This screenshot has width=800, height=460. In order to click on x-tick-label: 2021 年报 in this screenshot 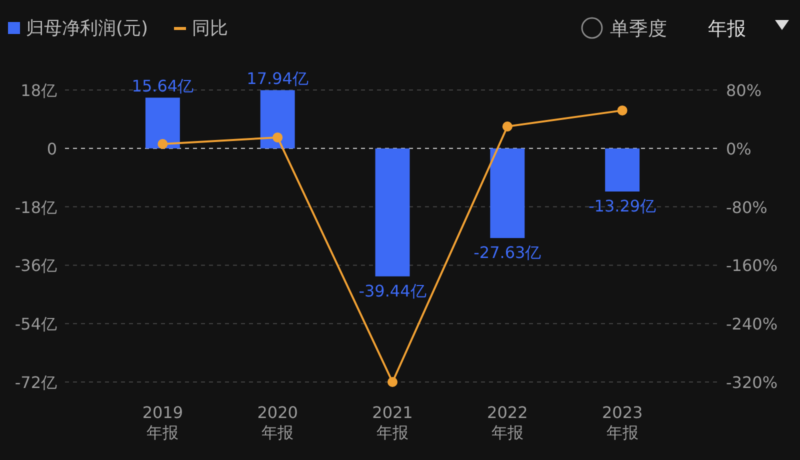, I will do `click(392, 422)`.